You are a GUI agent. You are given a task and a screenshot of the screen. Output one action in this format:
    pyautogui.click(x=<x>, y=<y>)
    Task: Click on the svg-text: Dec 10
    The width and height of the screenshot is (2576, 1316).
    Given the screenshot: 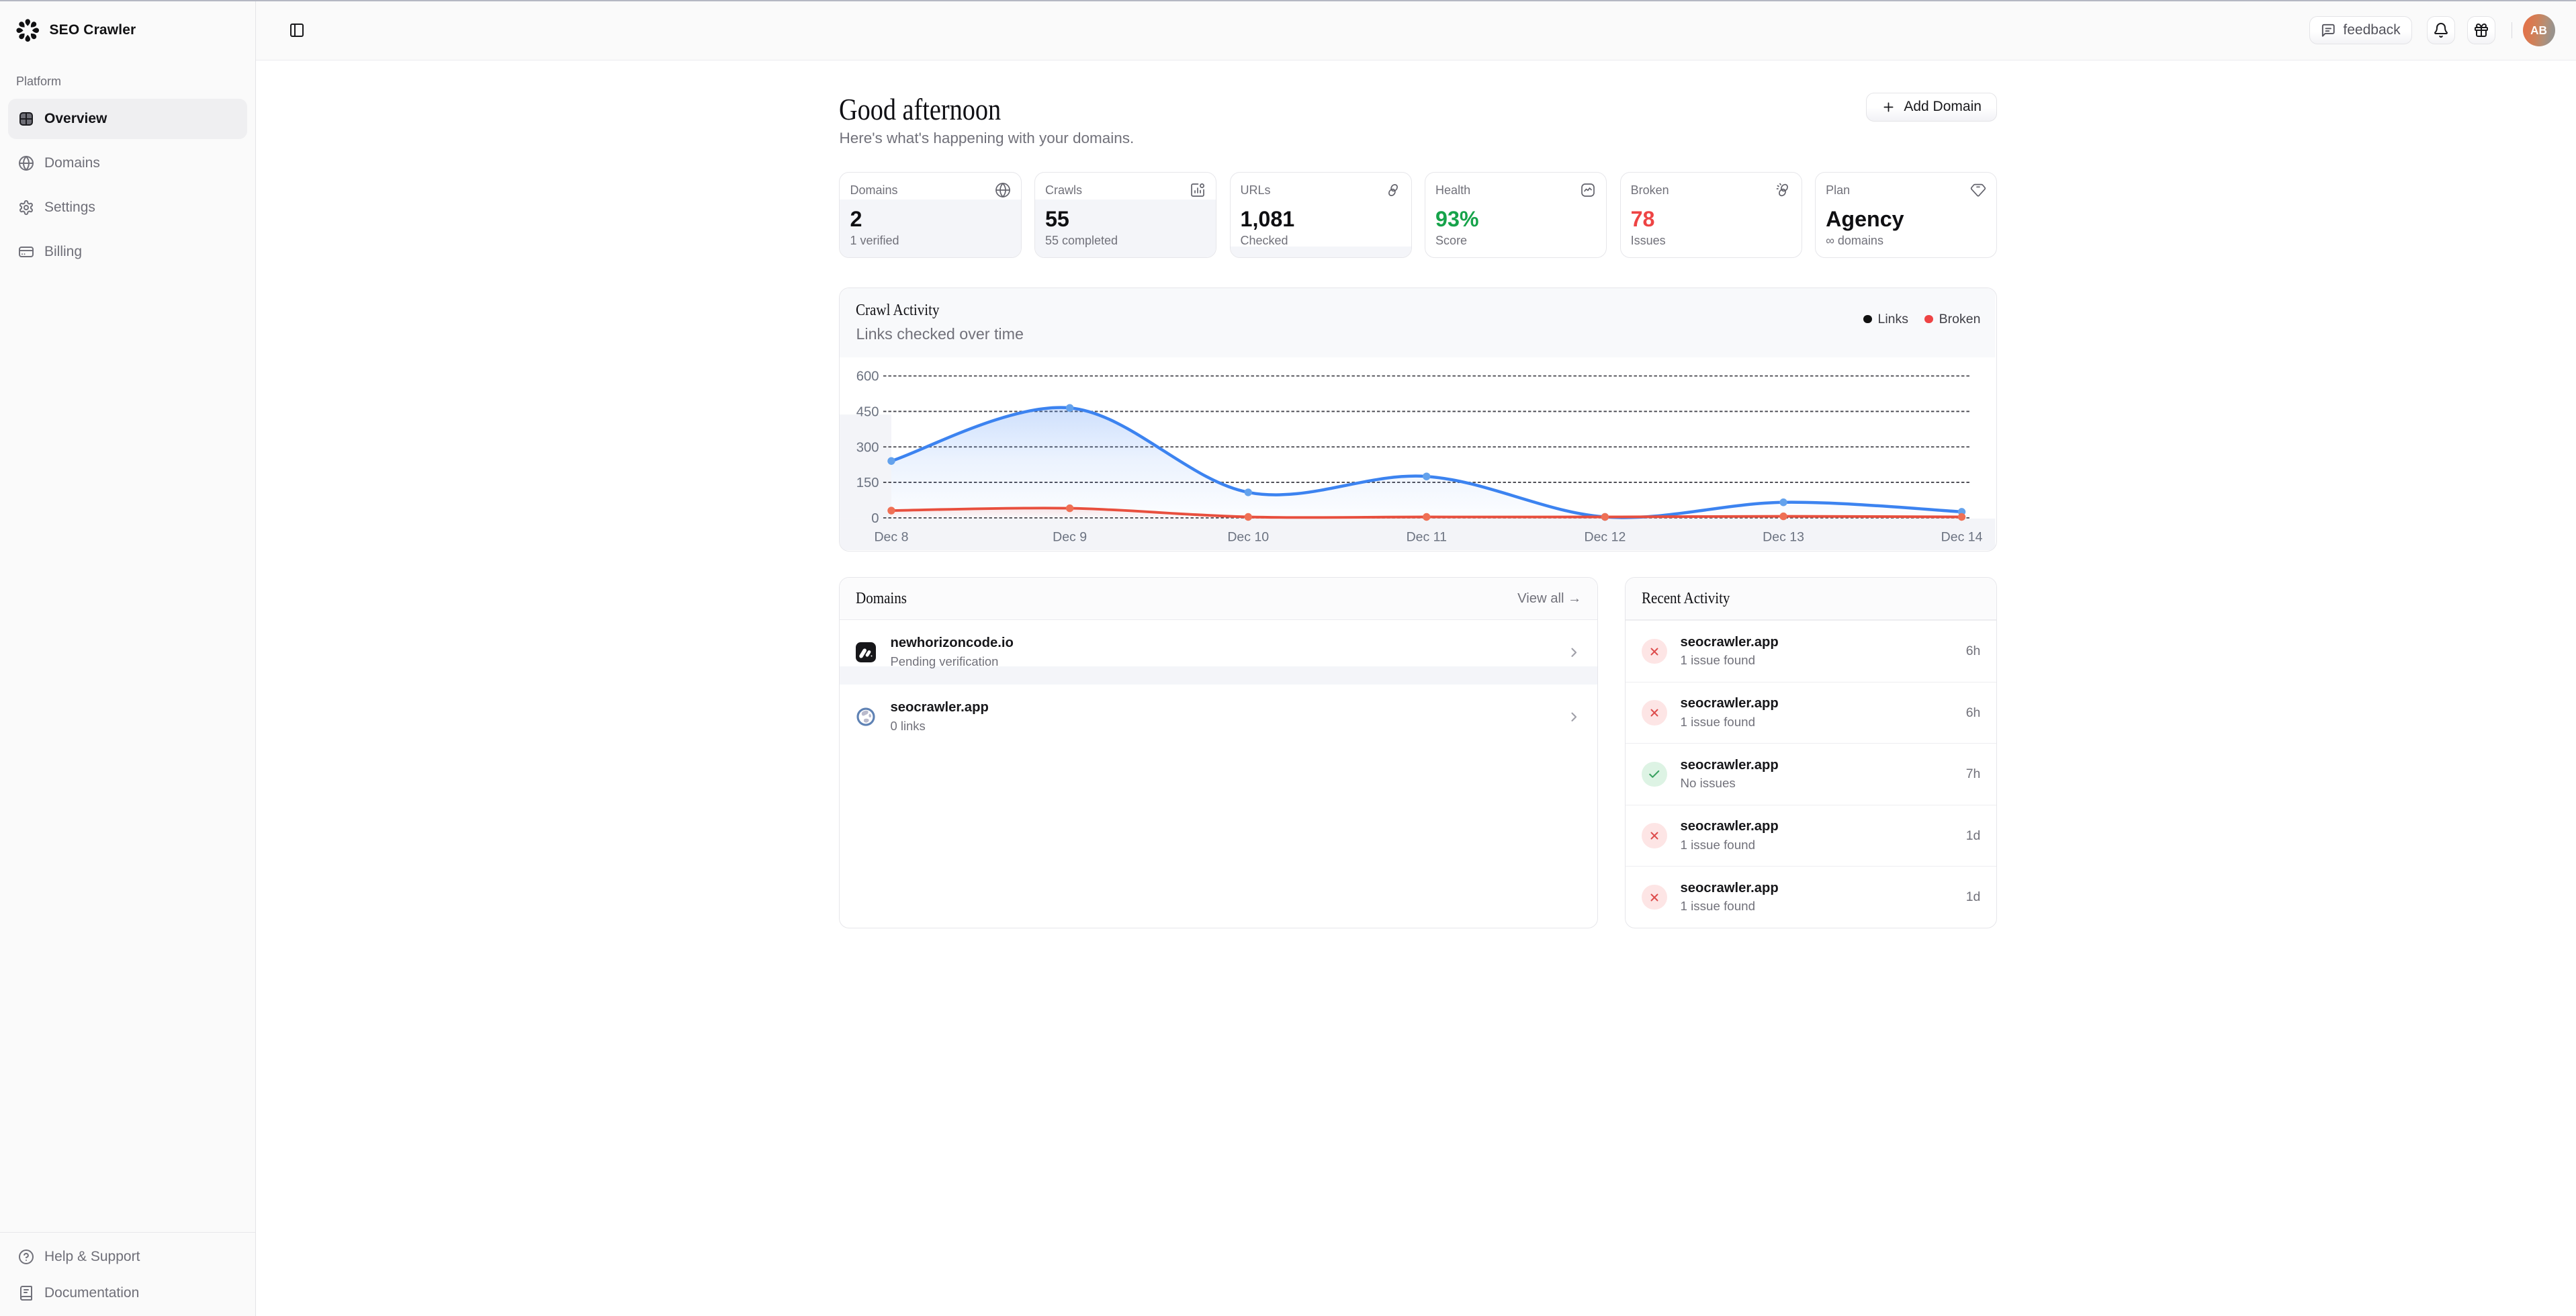 What is the action you would take?
    pyautogui.click(x=1249, y=536)
    